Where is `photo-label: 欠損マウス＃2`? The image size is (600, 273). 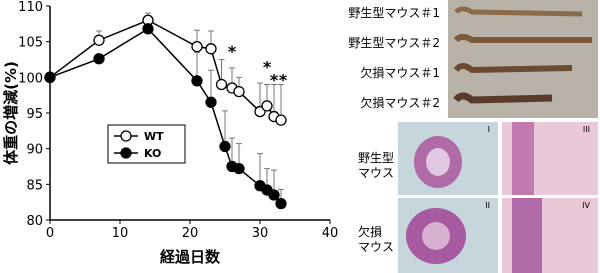
photo-label: 欠損マウス＃2 is located at coordinates (400, 102).